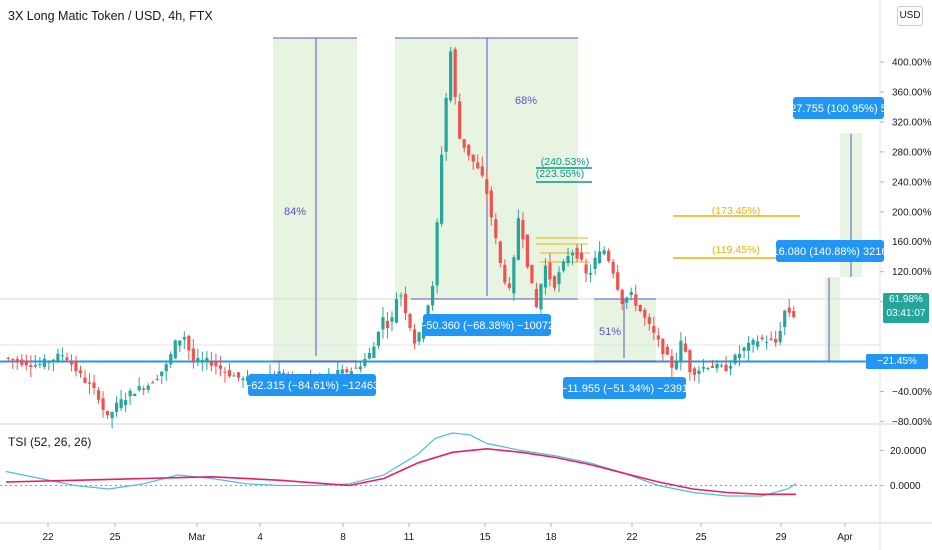 This screenshot has height=550, width=932. What do you see at coordinates (560, 174) in the screenshot?
I see `fib-level-label: (223.55%)` at bounding box center [560, 174].